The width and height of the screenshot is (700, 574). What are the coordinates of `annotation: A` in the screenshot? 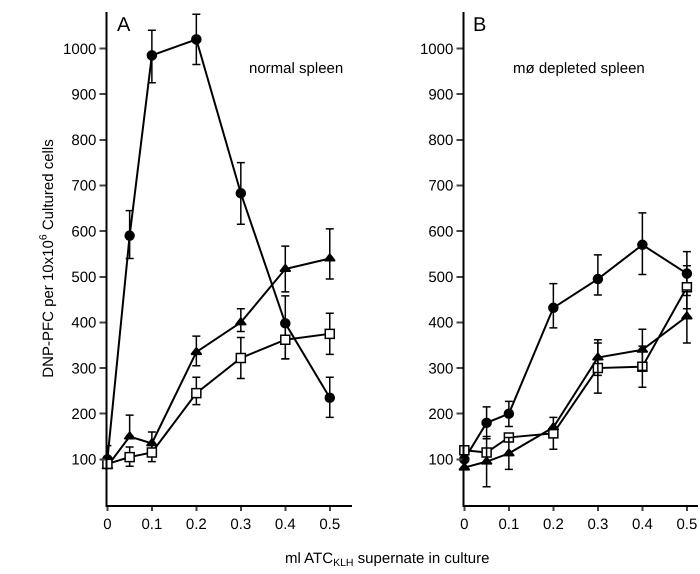 It's located at (124, 25).